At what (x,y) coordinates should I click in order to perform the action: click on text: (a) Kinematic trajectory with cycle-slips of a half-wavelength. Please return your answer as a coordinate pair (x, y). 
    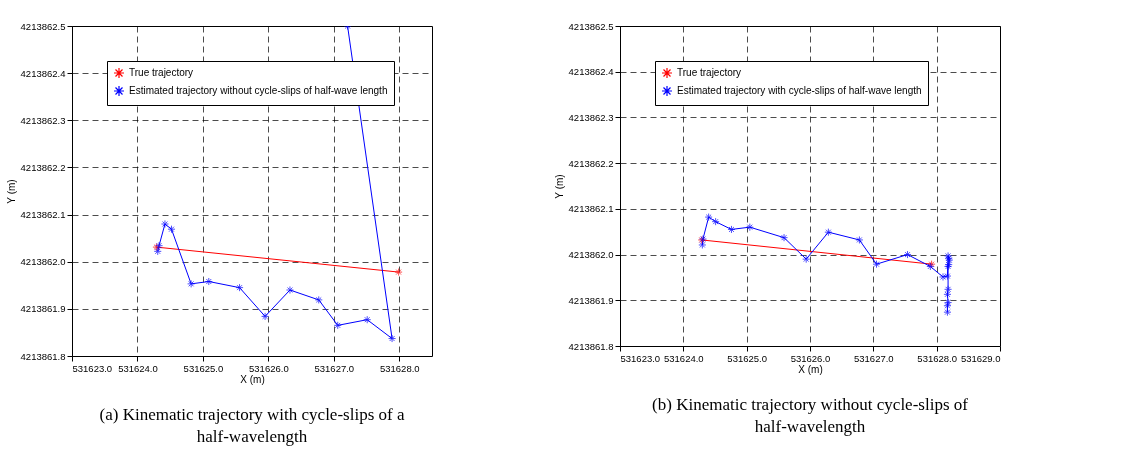
    Looking at the image, I should click on (252, 425).